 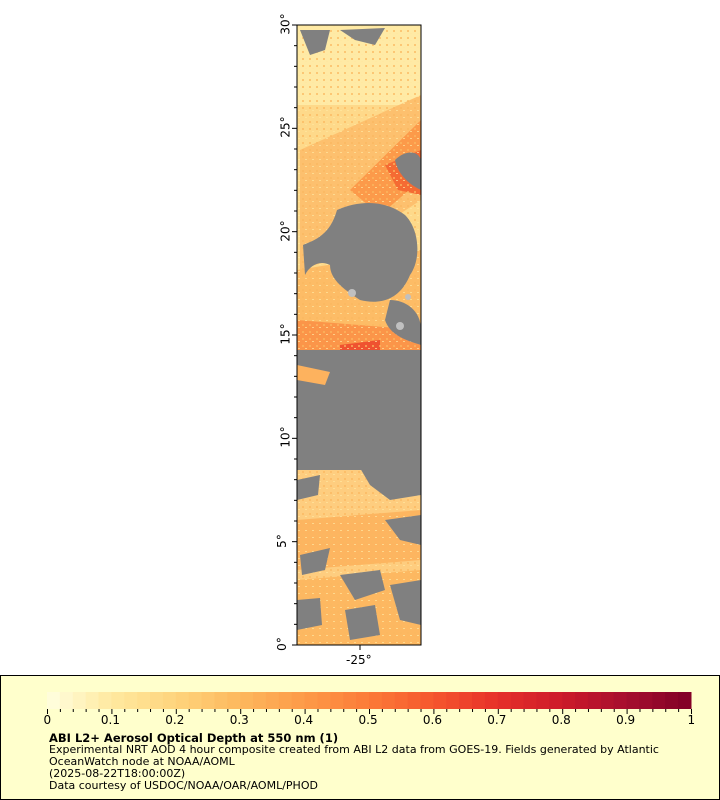 I want to click on colorbar-tick-label: 0.3, so click(x=239, y=720).